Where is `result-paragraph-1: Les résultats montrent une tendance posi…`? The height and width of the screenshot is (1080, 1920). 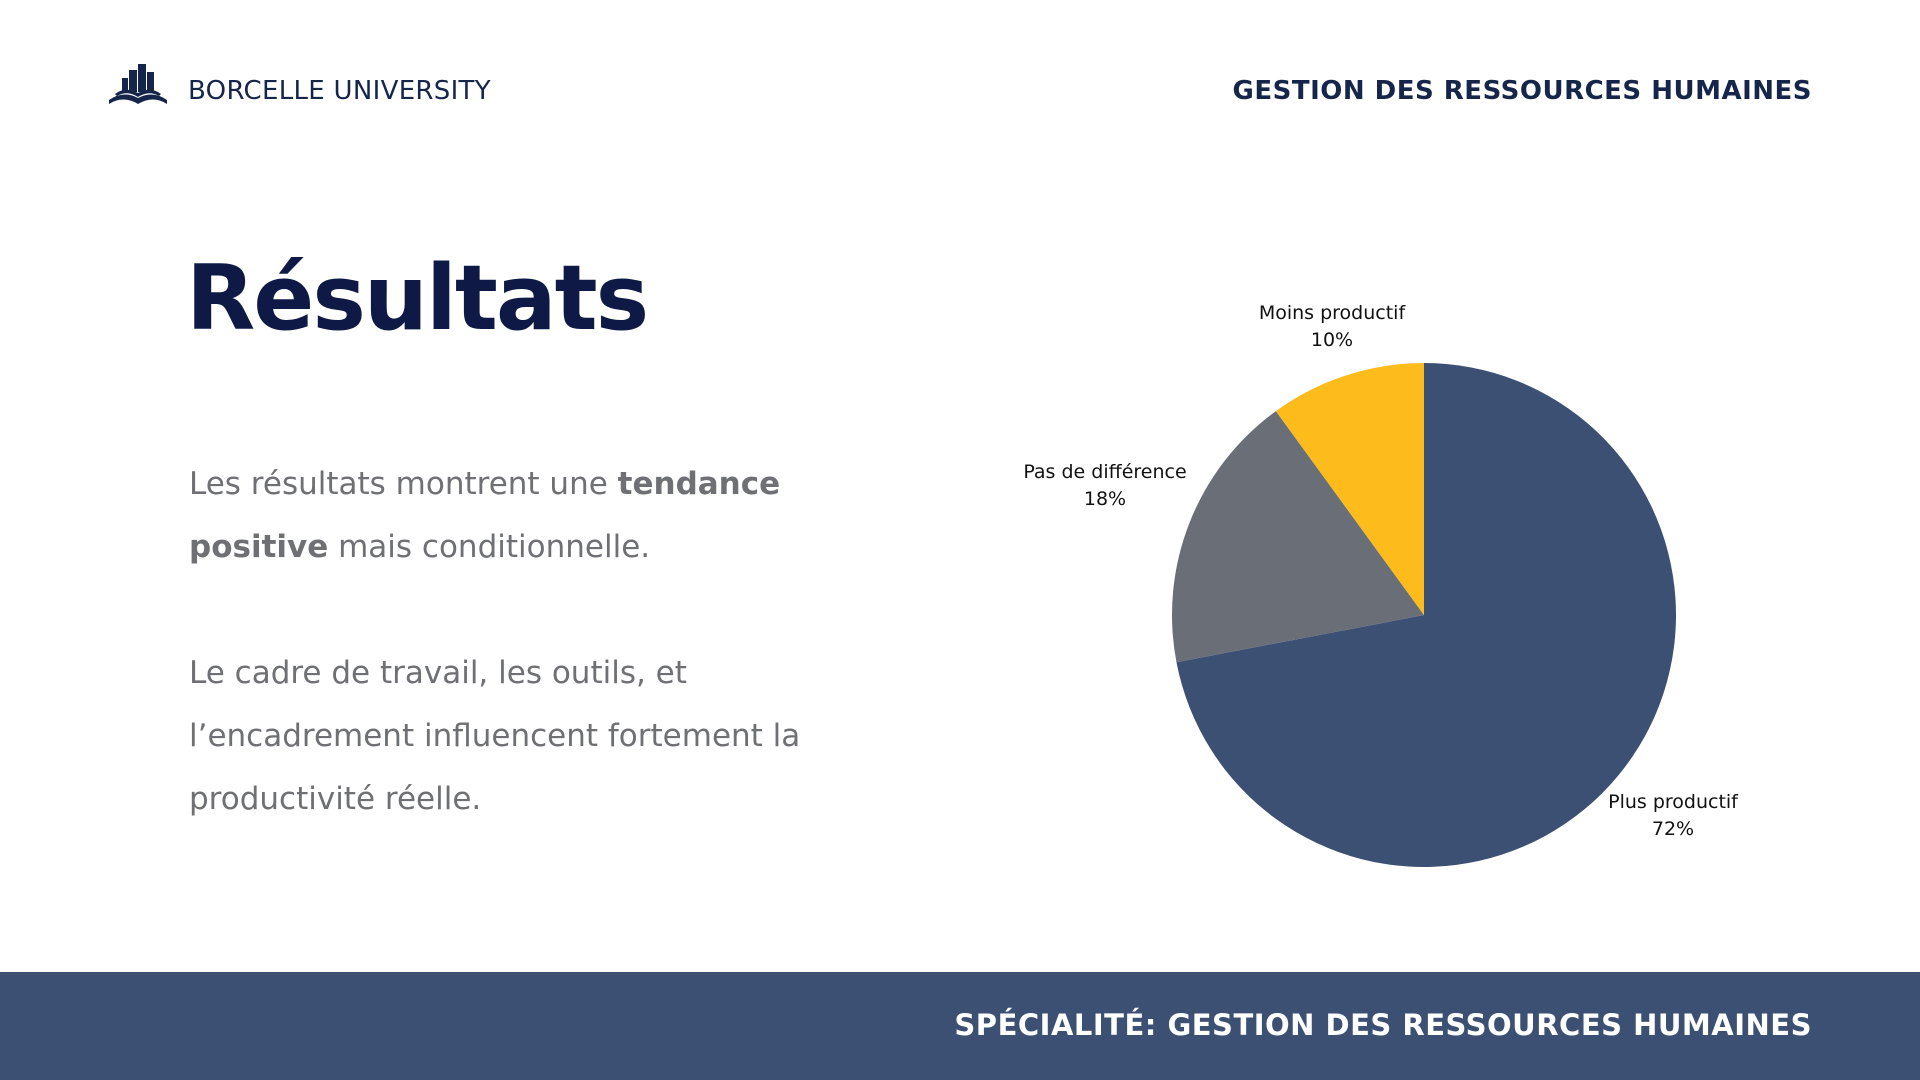 result-paragraph-1: Les résultats montrent une tendance posi… is located at coordinates (549, 516).